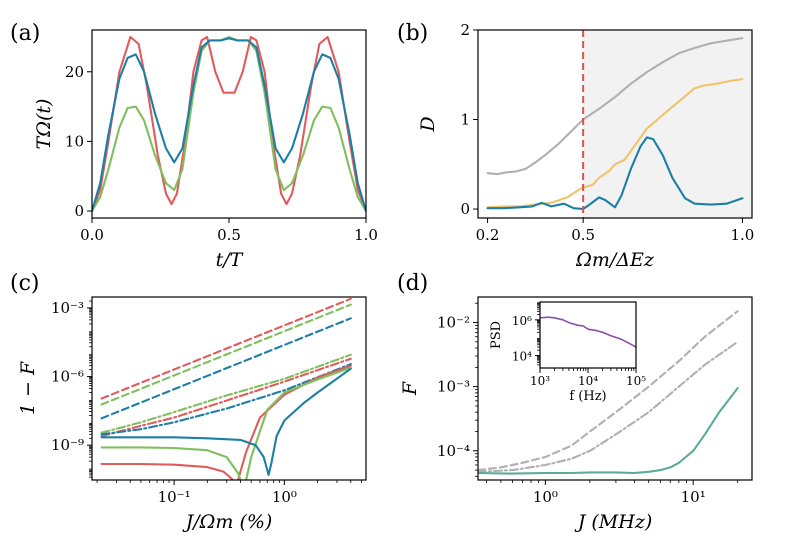  I want to click on panel-d-inset-background, so click(588, 335).